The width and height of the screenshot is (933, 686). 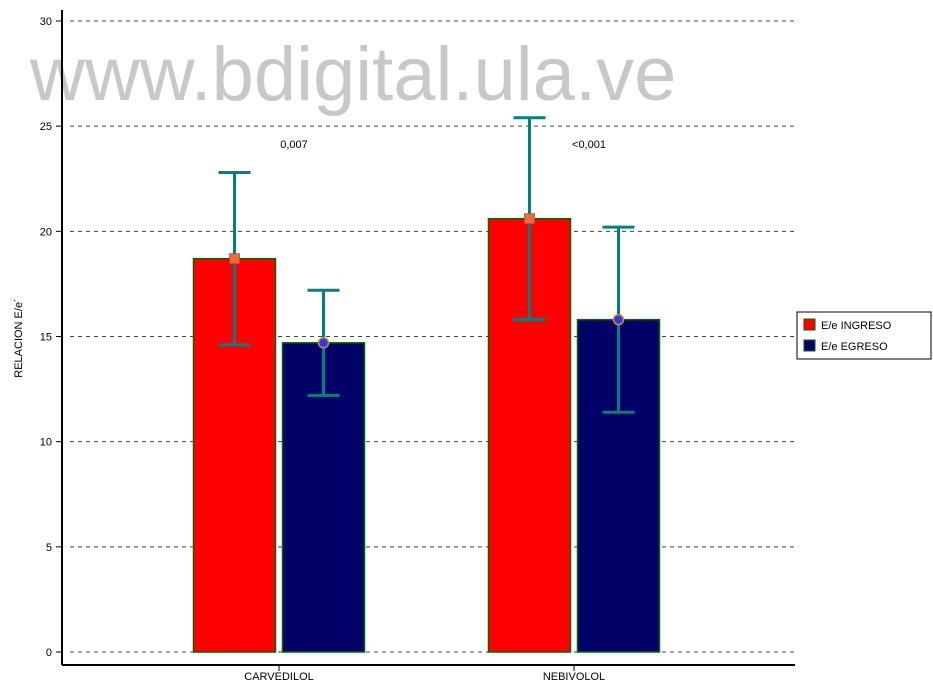 I want to click on legend-box, so click(x=864, y=335).